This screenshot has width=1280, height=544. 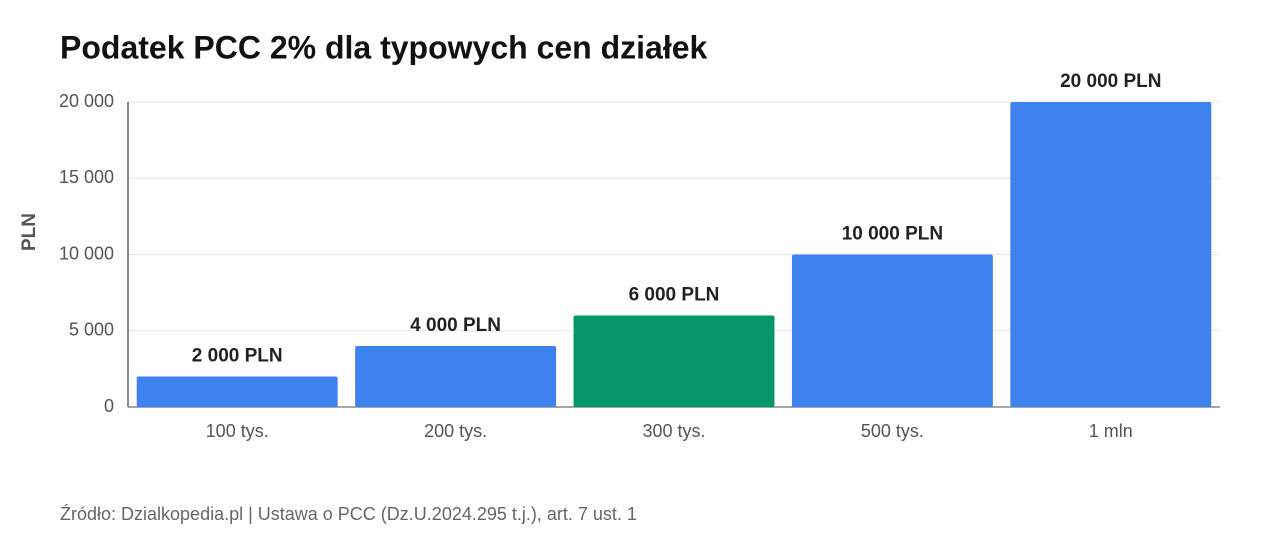 What do you see at coordinates (1111, 431) in the screenshot?
I see `x-tick-label: 1 mln` at bounding box center [1111, 431].